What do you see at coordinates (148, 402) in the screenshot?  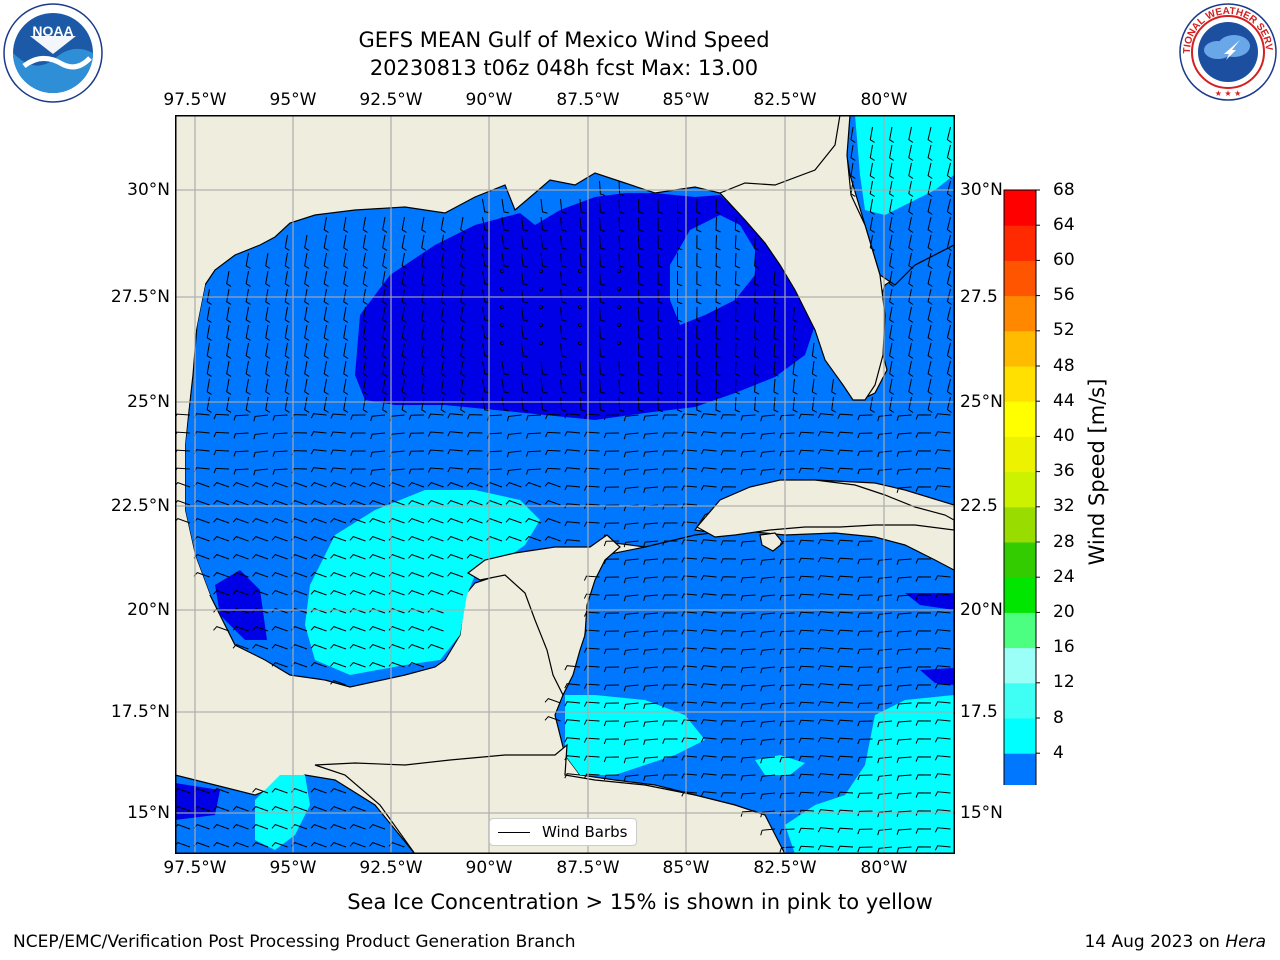 I see `lat-tick-left: 25°N` at bounding box center [148, 402].